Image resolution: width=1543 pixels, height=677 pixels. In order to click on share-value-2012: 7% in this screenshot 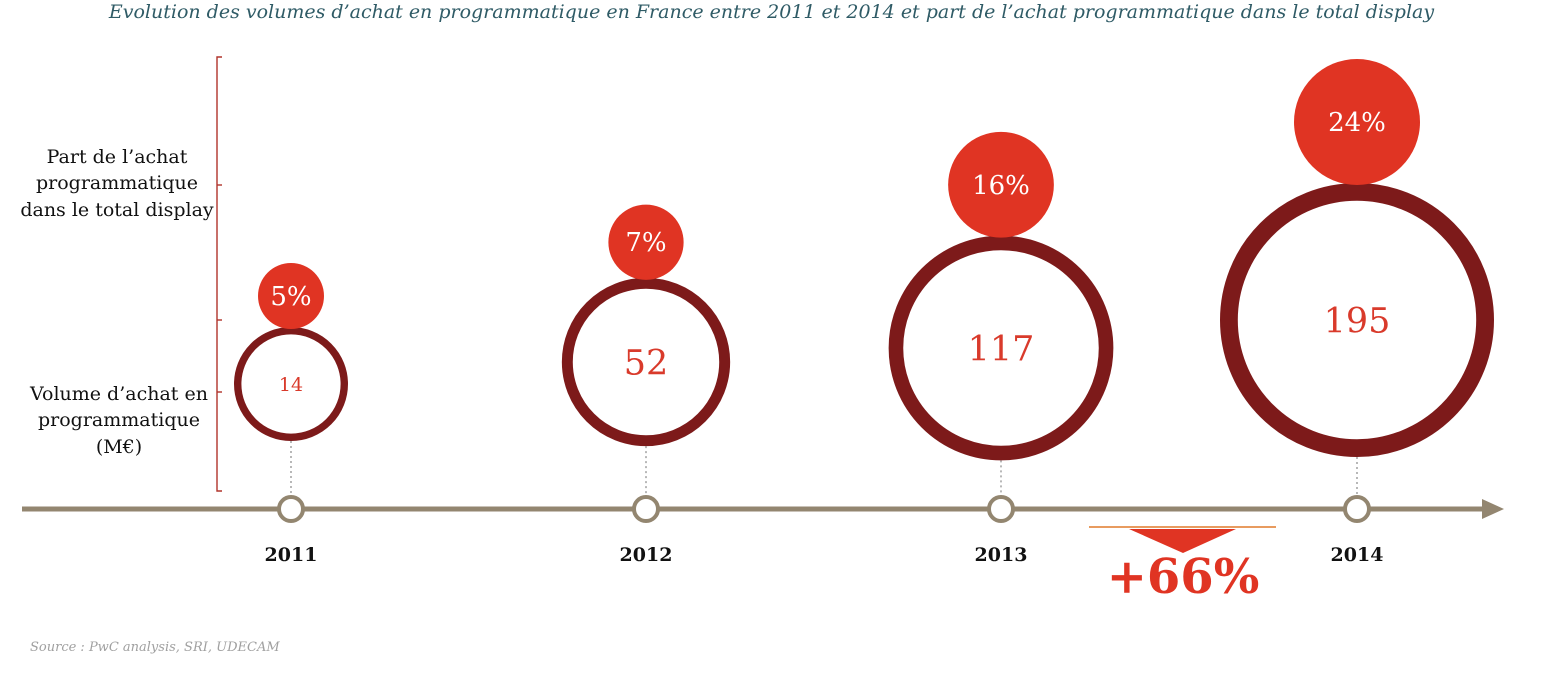, I will do `click(645, 243)`.